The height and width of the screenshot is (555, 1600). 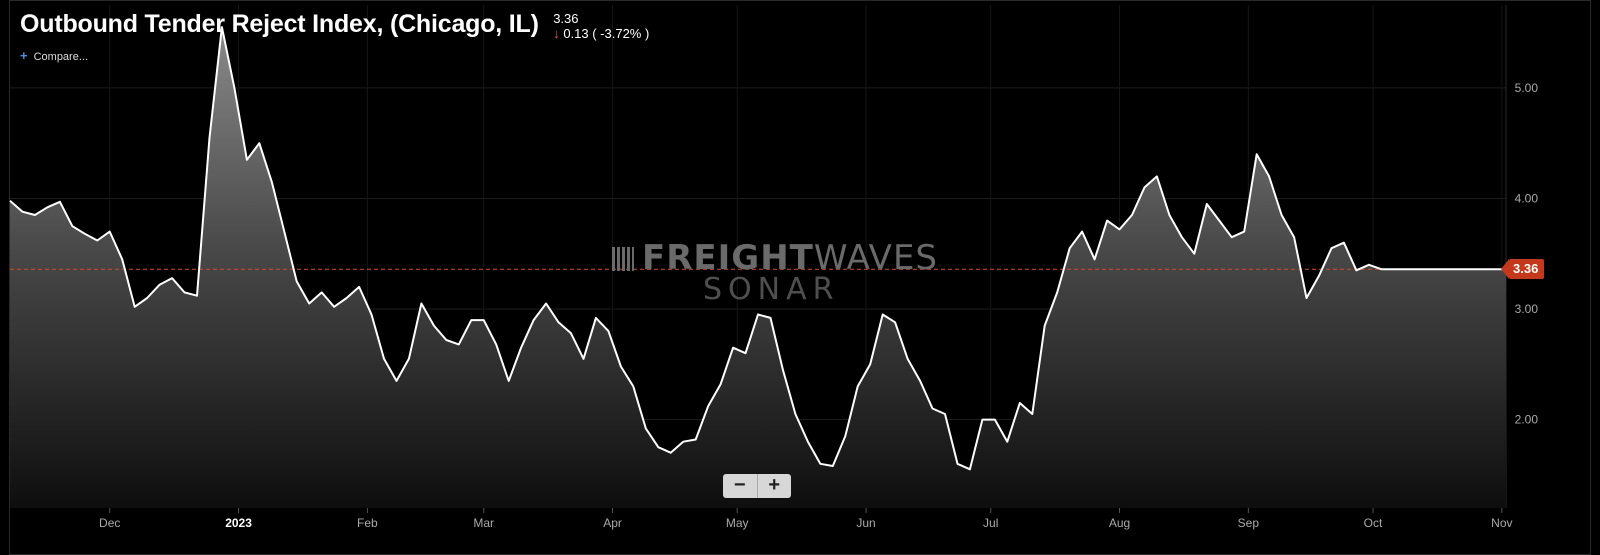 I want to click on plus-icon: +, so click(x=24, y=55).